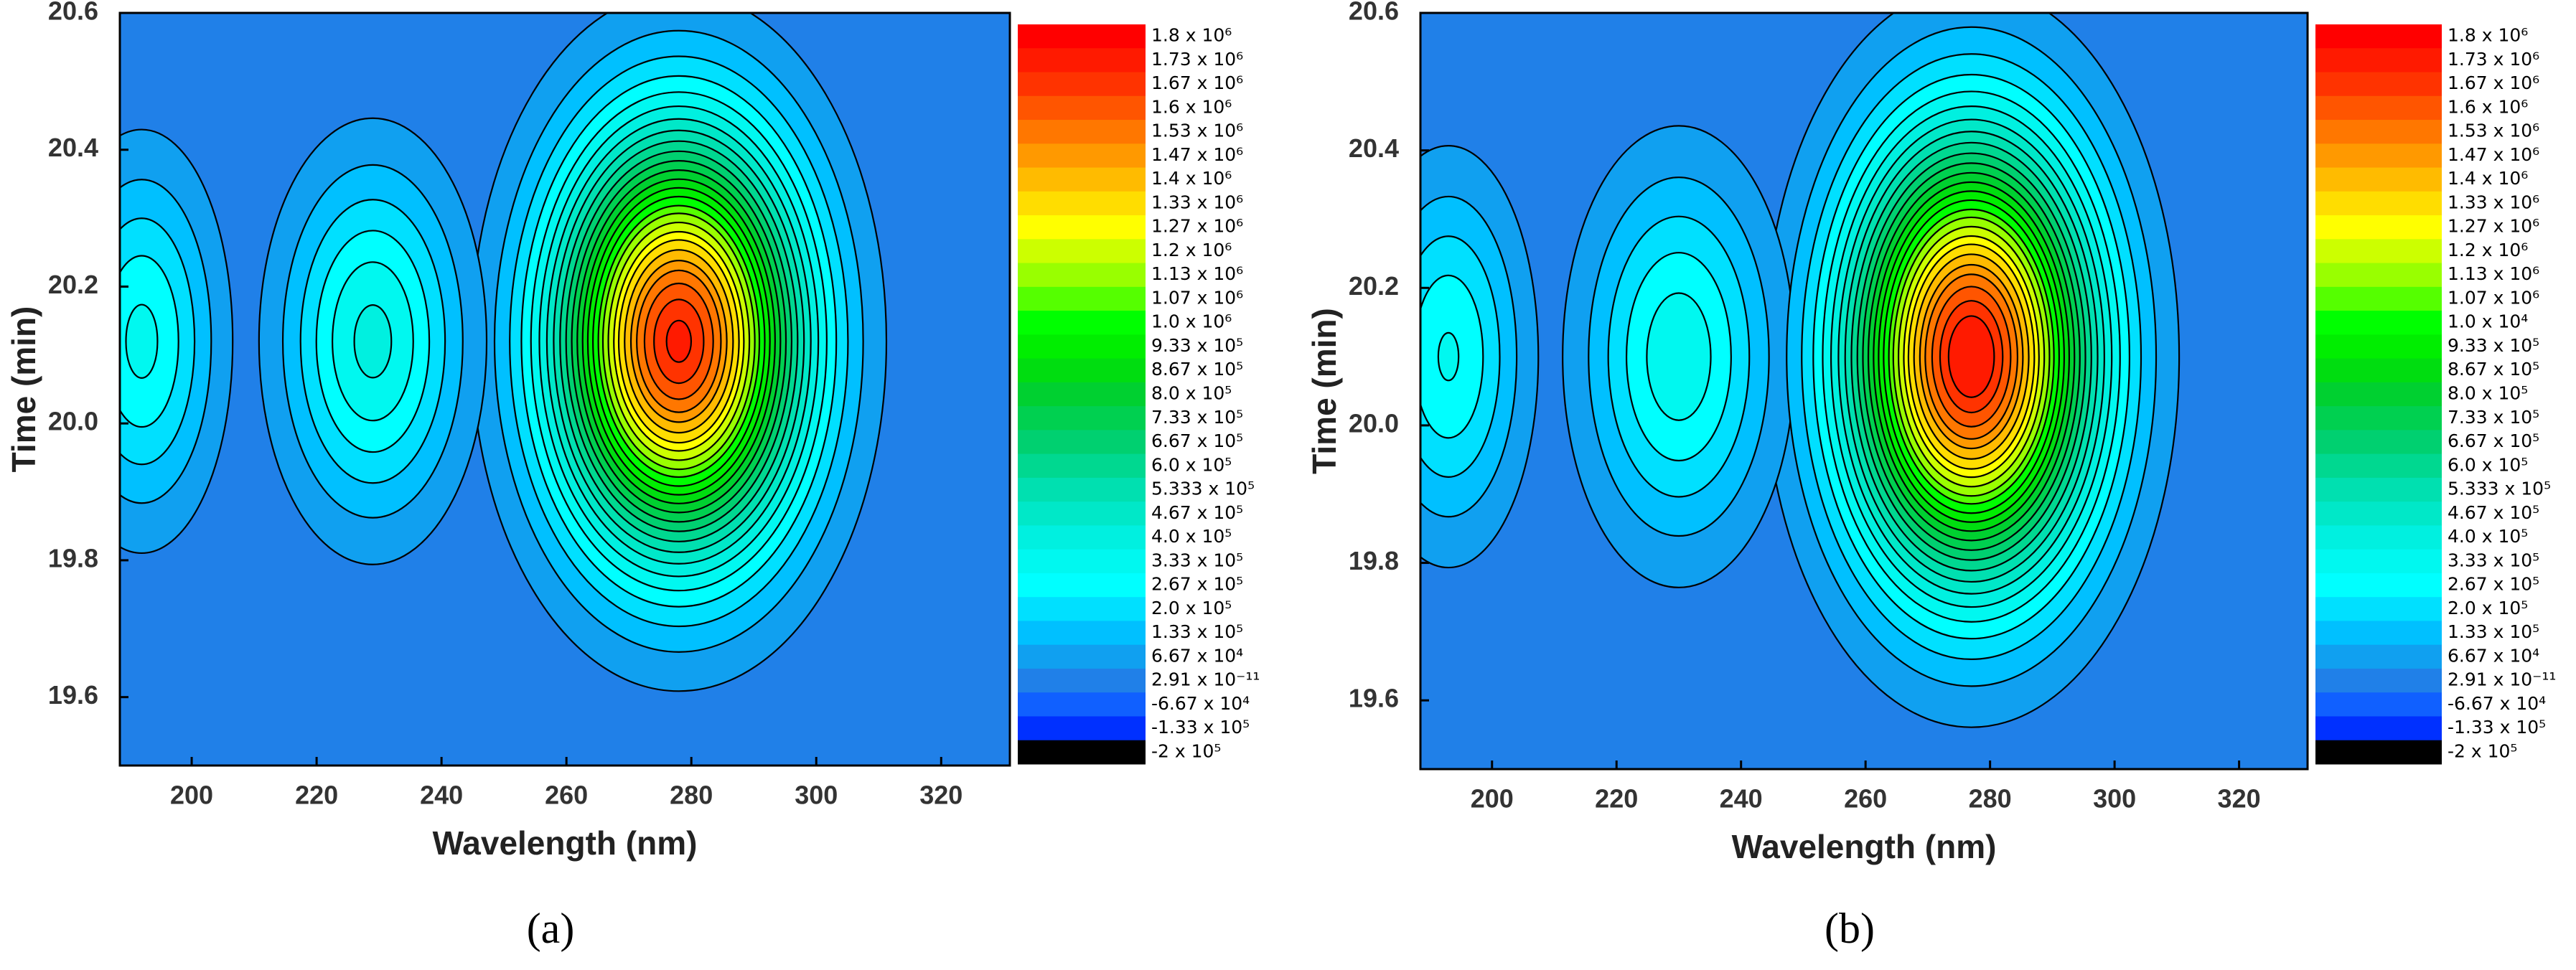 This screenshot has width=2576, height=970. What do you see at coordinates (1617, 799) in the screenshot?
I see `x-tick-label: 220` at bounding box center [1617, 799].